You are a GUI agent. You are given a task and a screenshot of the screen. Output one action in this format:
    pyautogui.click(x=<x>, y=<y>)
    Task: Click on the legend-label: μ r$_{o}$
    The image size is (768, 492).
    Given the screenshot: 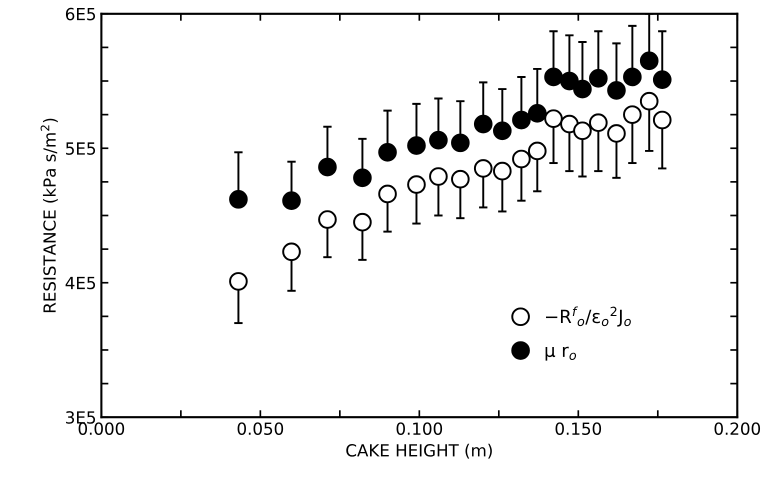 What is the action you would take?
    pyautogui.click(x=561, y=353)
    